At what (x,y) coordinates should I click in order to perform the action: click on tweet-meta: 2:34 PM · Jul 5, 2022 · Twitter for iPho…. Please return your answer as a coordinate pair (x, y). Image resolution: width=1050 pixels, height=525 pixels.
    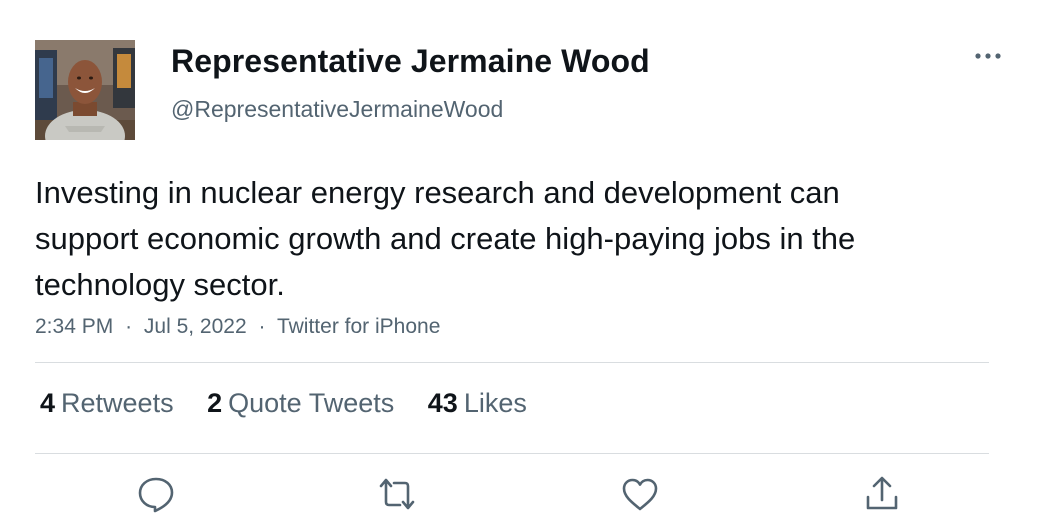
    Looking at the image, I should click on (237, 327).